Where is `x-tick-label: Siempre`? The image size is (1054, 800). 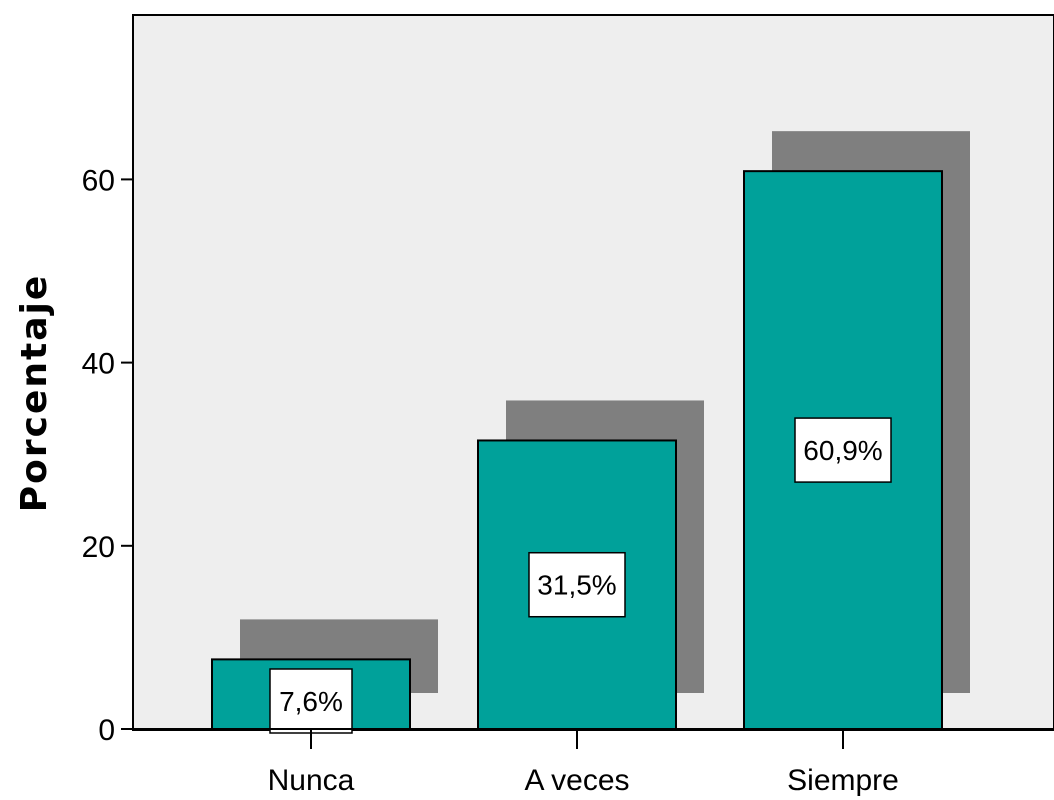
x-tick-label: Siempre is located at coordinates (843, 780).